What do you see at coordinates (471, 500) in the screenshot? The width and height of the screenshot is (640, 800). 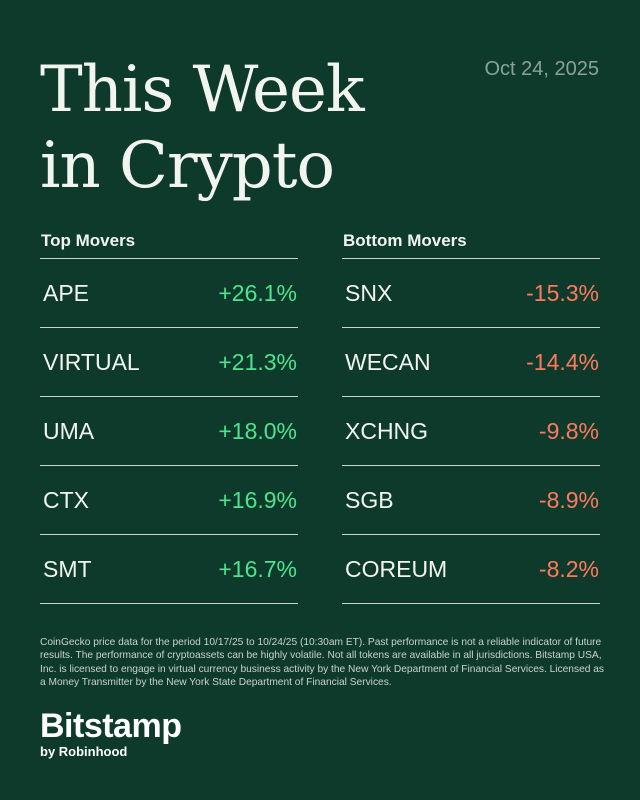 I see `table-row: SGB -8.9%` at bounding box center [471, 500].